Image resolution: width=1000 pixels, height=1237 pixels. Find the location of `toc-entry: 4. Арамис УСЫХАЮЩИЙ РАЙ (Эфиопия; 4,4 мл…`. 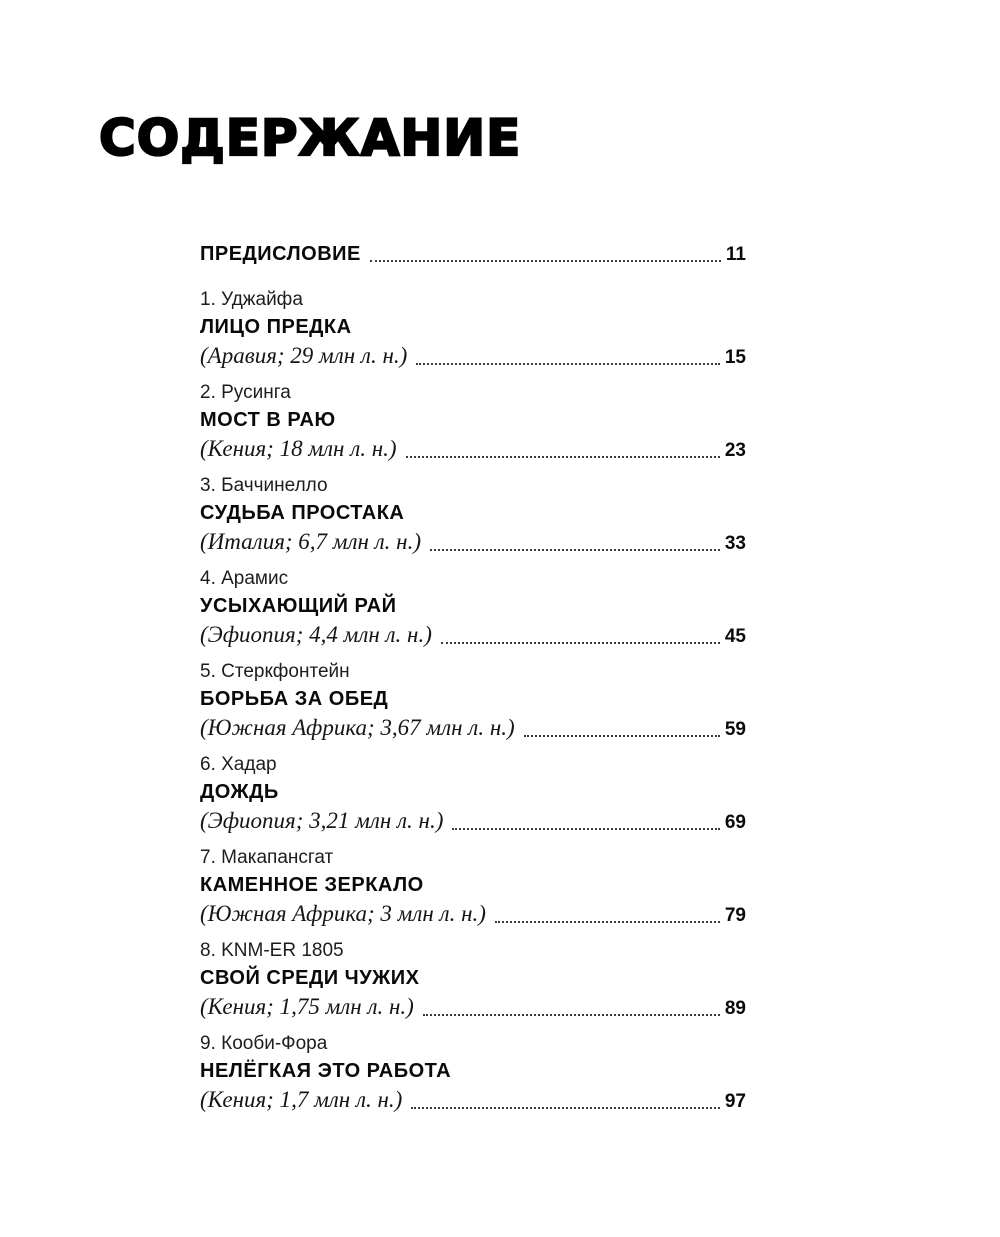

toc-entry: 4. Арамис УСЫХАЮЩИЙ РАЙ (Эфиопия; 4,4 мл… is located at coordinates (473, 606).